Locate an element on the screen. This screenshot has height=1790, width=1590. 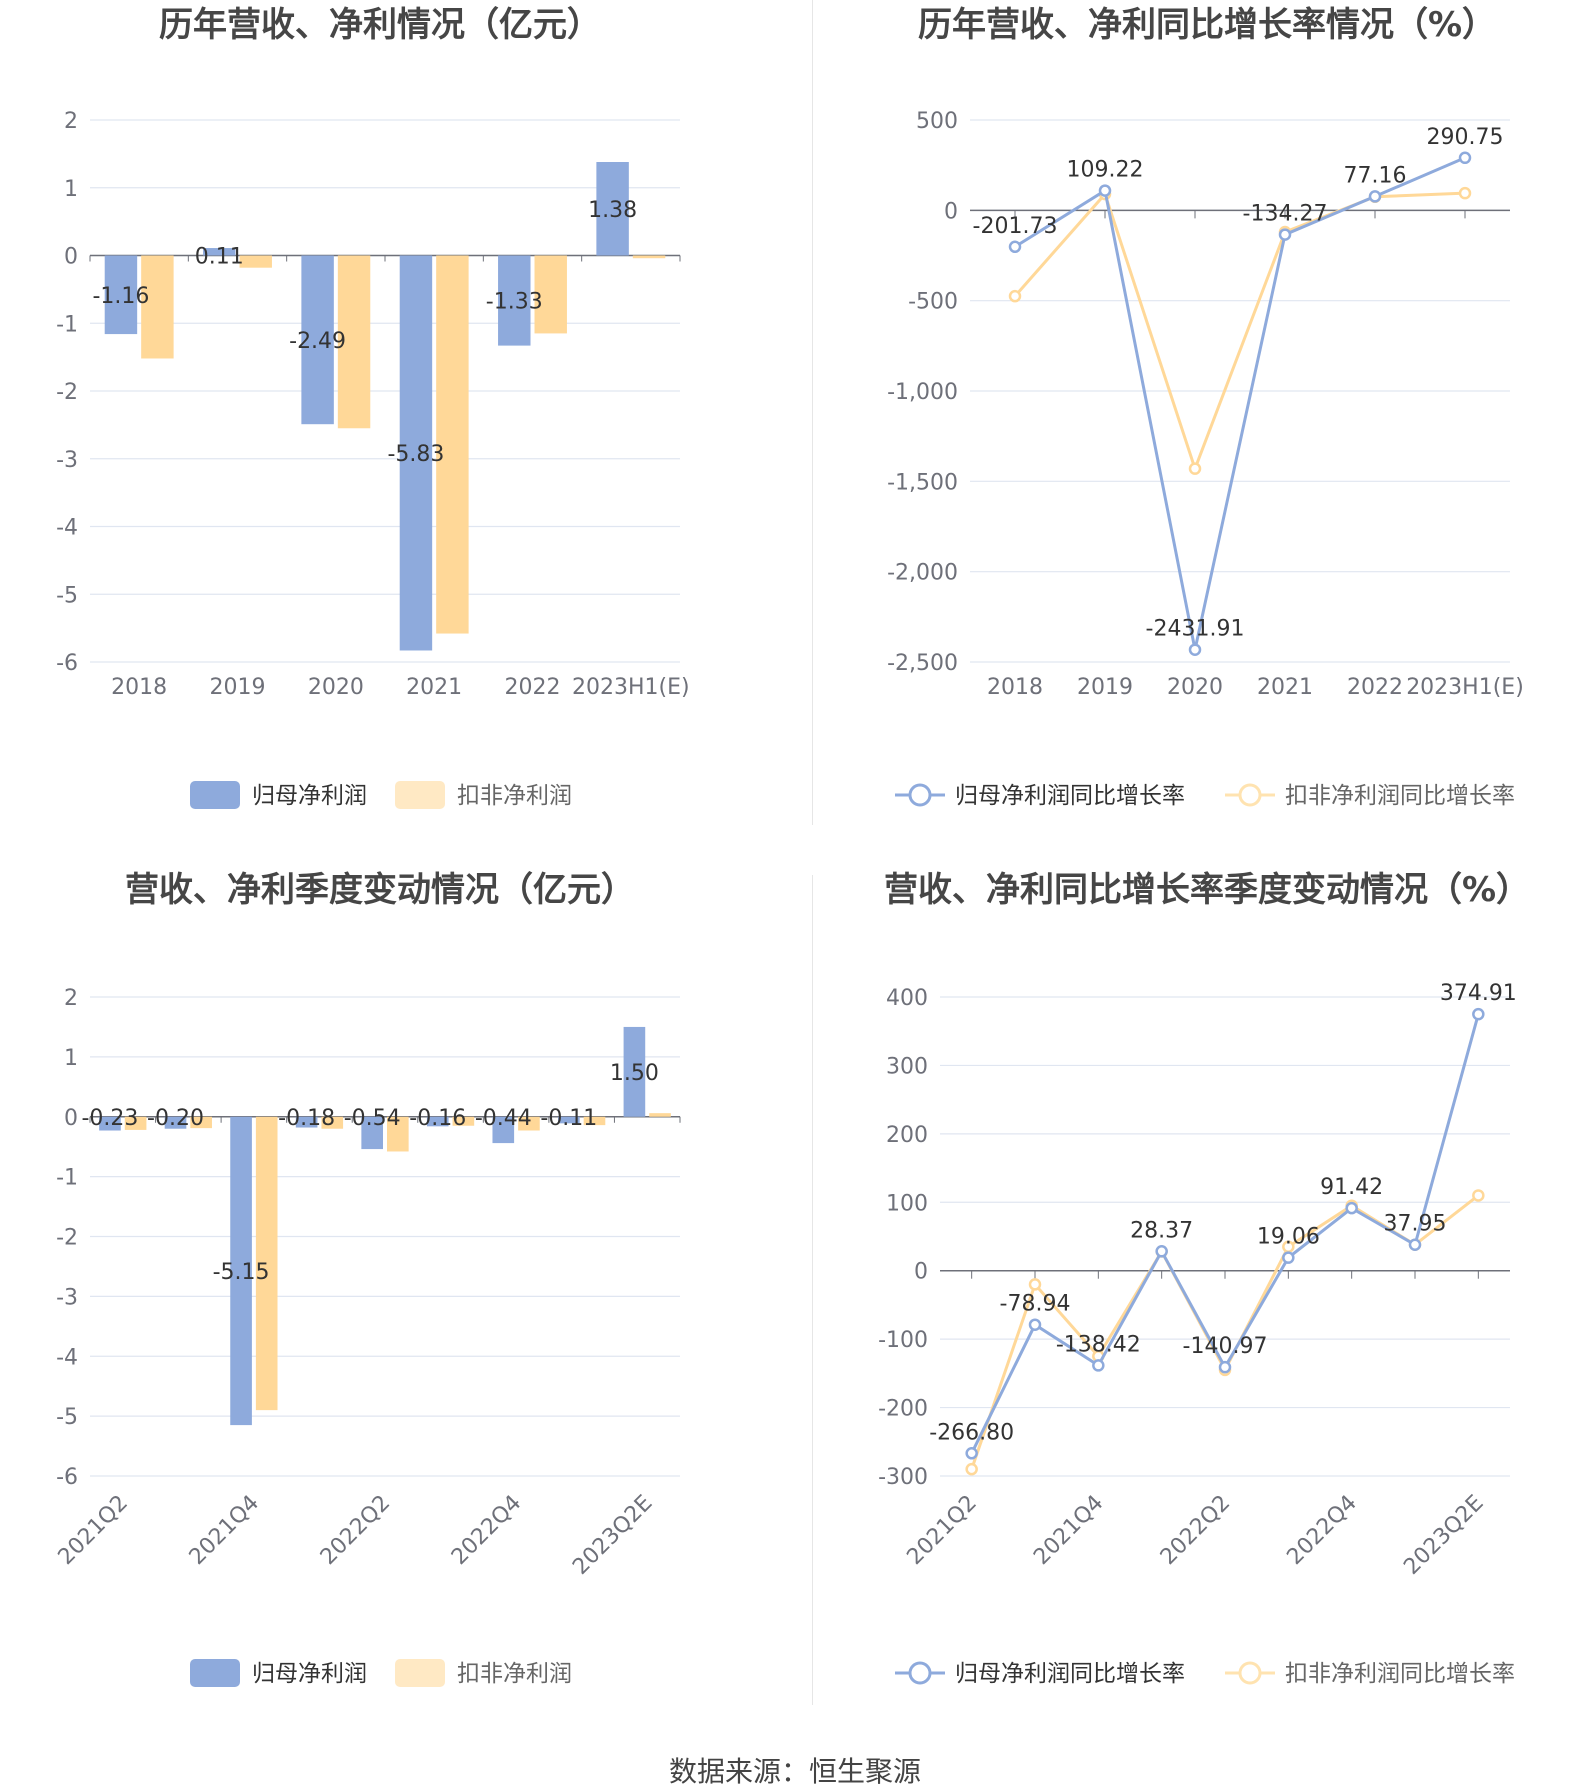
bar-data-label: -0.44 is located at coordinates (503, 1118).